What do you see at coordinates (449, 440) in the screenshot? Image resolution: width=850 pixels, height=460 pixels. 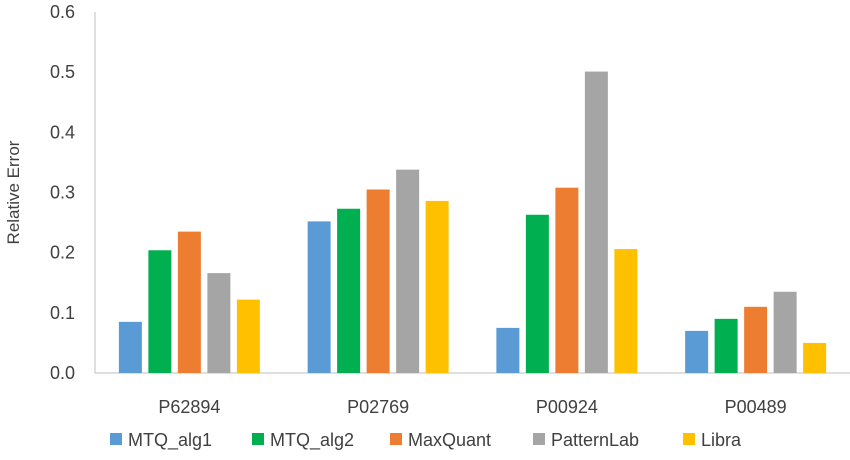 I see `legend-label: MaxQuant` at bounding box center [449, 440].